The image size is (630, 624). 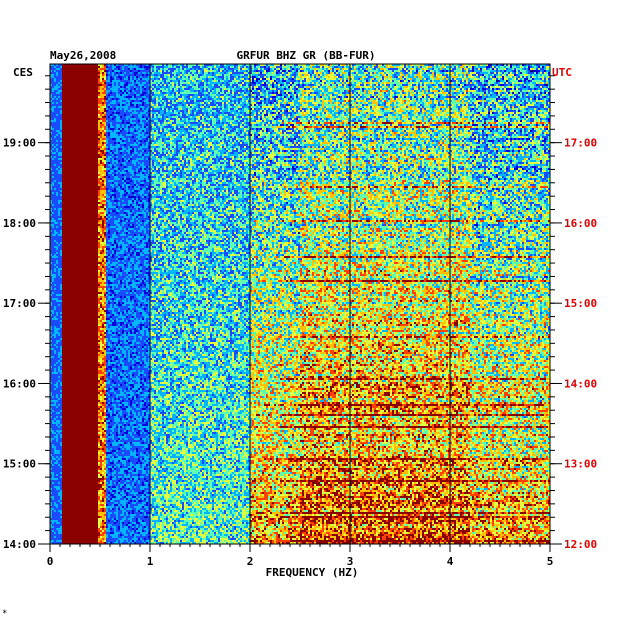 What do you see at coordinates (350, 561) in the screenshot?
I see `x-tick-label: 3` at bounding box center [350, 561].